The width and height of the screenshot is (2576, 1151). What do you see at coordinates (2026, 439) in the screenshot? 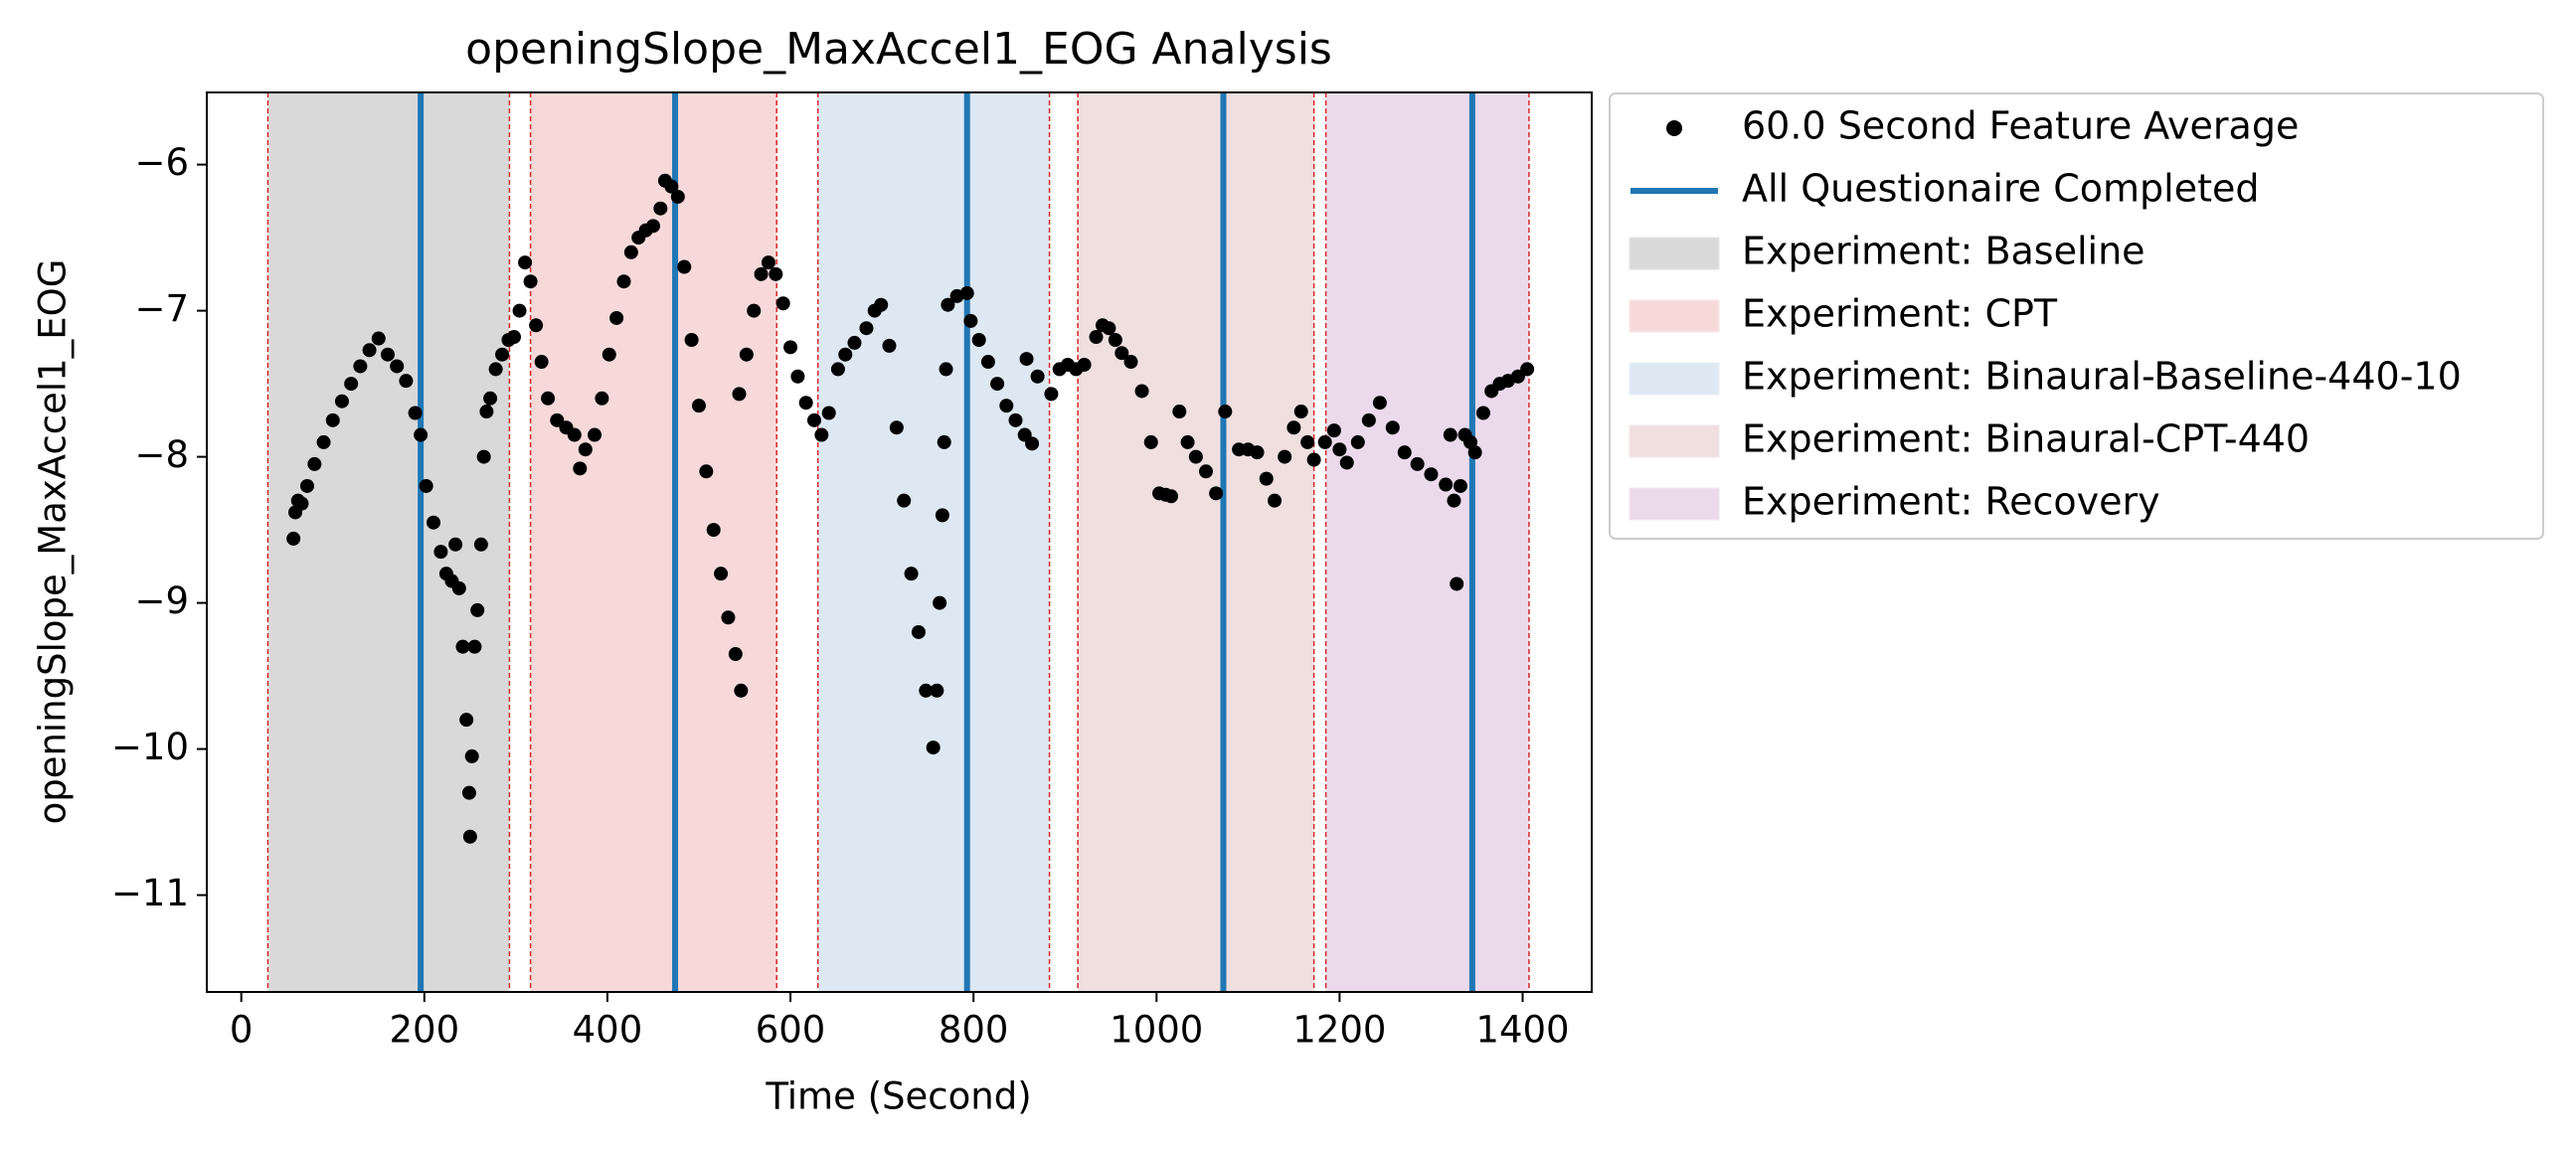
I see `legend-text: Experiment: Binaural-CPT-440` at bounding box center [2026, 439].